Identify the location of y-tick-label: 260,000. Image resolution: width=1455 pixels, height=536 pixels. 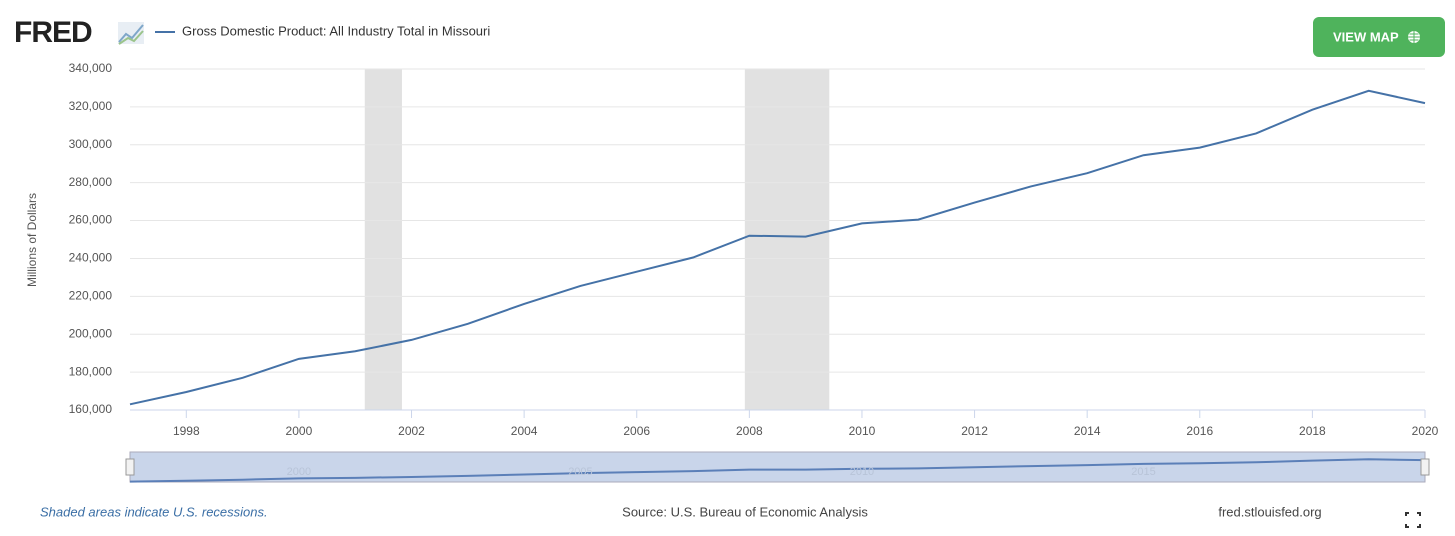
(91, 220).